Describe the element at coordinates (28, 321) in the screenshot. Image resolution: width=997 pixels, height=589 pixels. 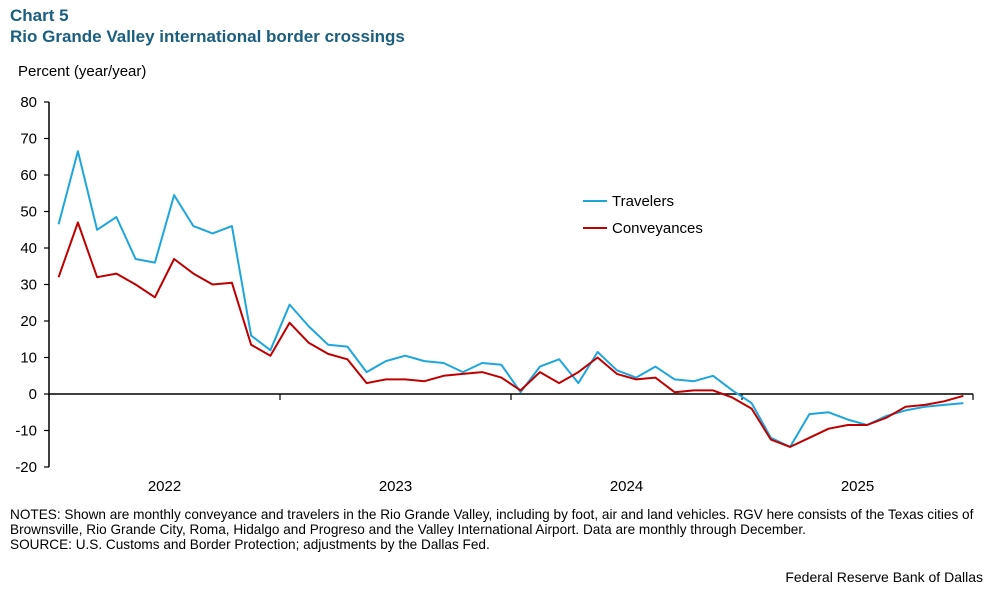
I see `y-tick-label: 20` at that location.